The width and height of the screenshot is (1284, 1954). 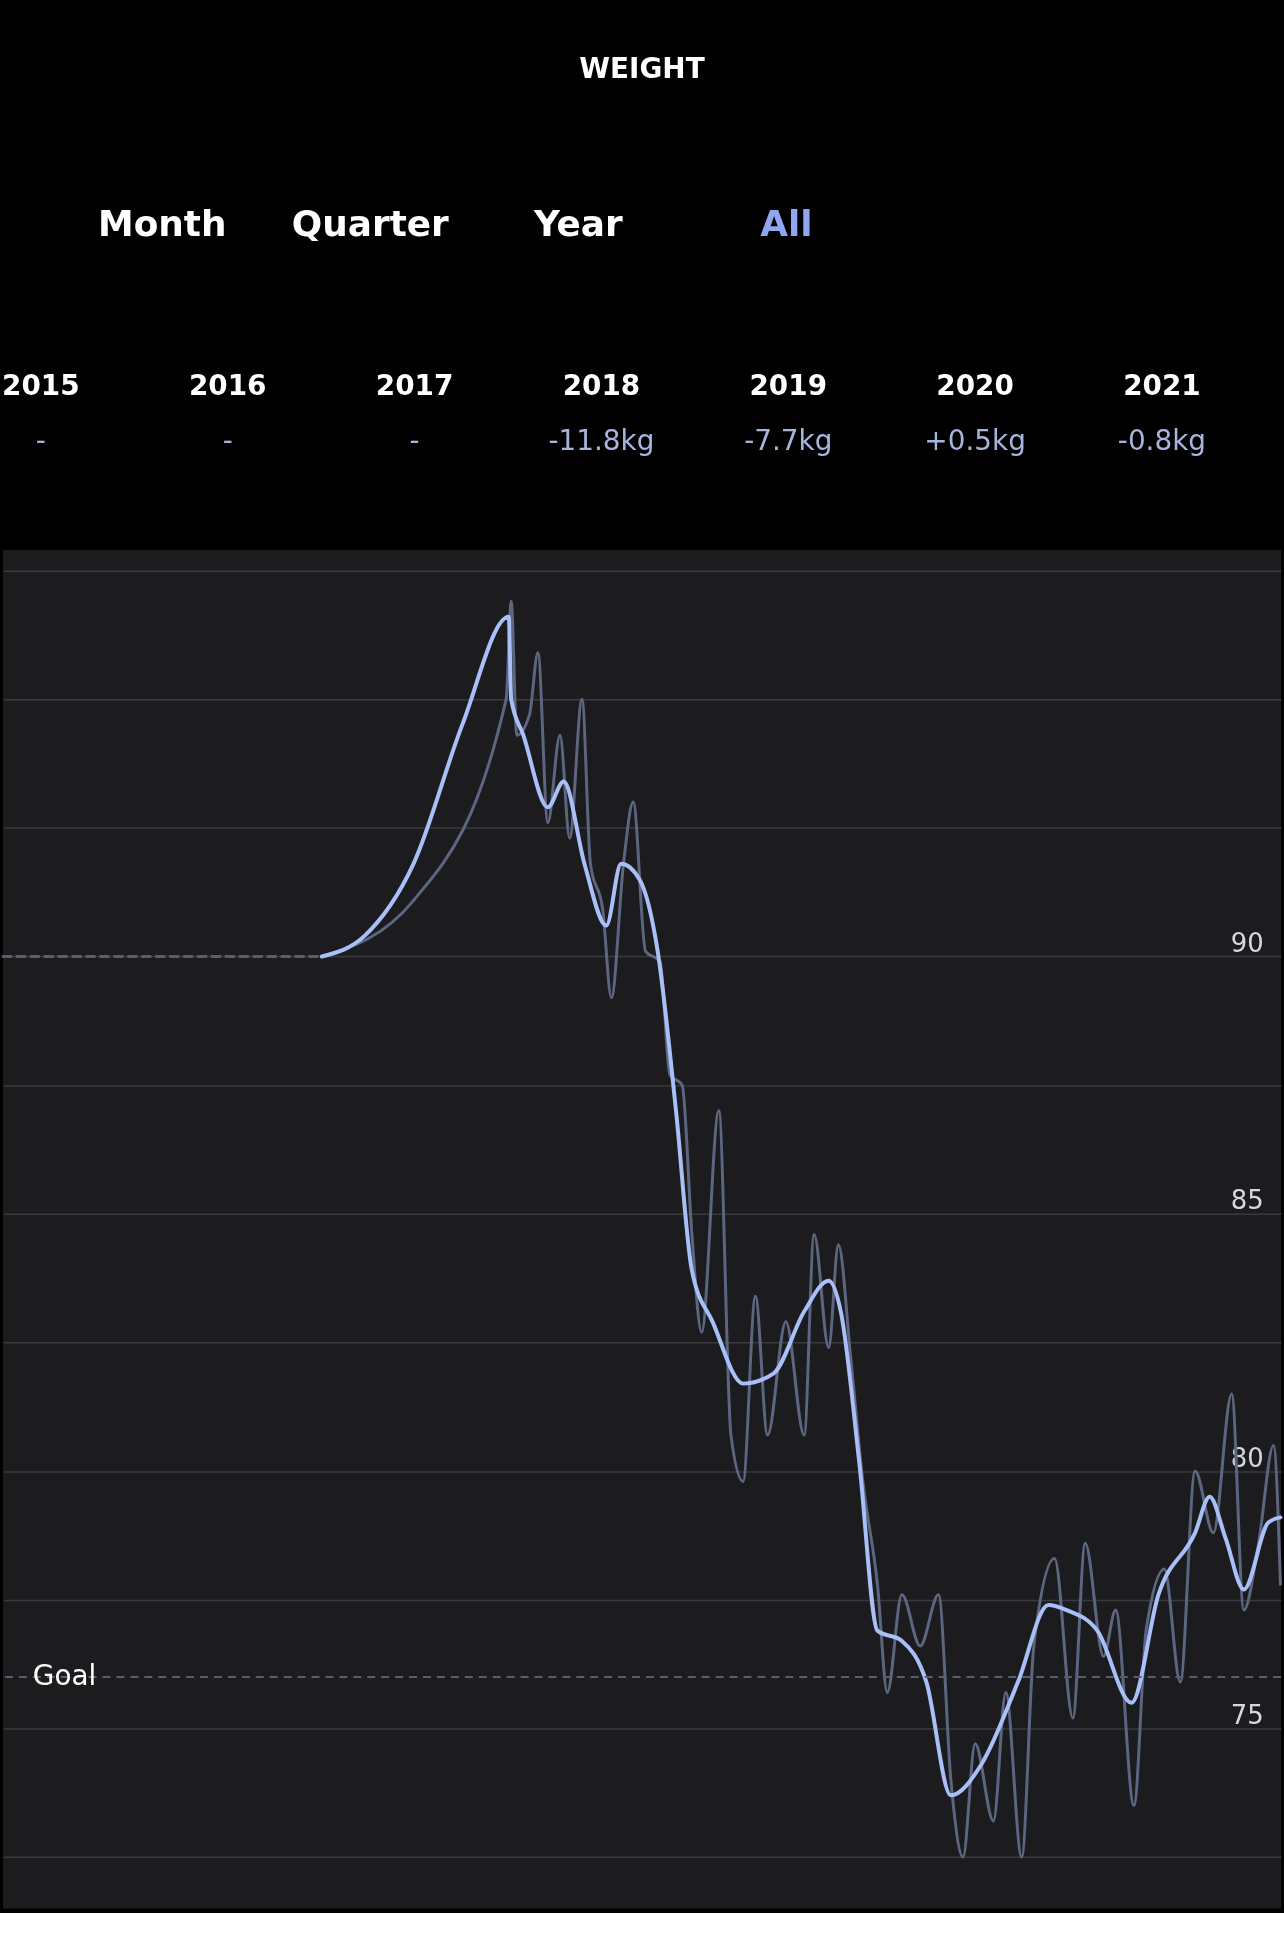 What do you see at coordinates (786, 224) in the screenshot?
I see `text: All` at bounding box center [786, 224].